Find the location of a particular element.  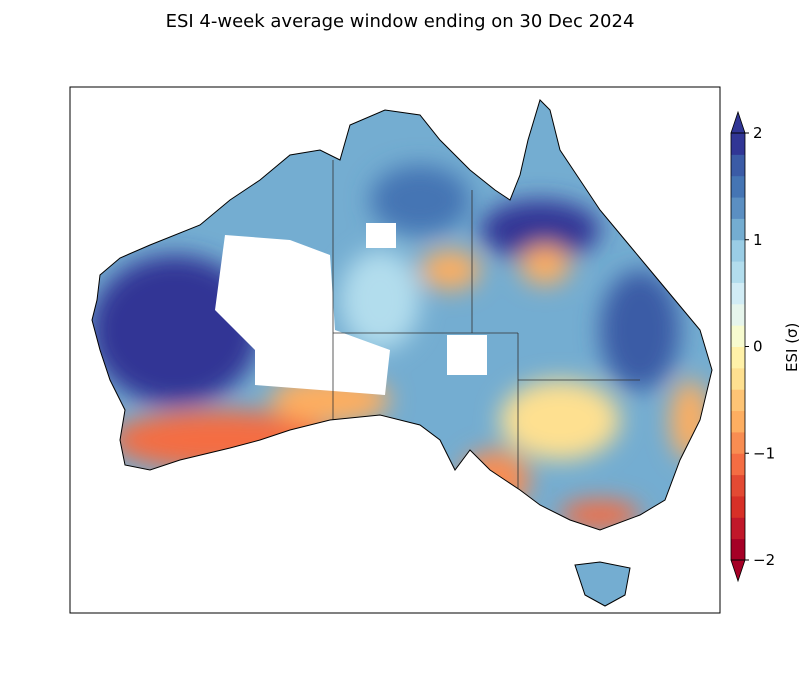

colorbar-extend-min is located at coordinates (738, 571).